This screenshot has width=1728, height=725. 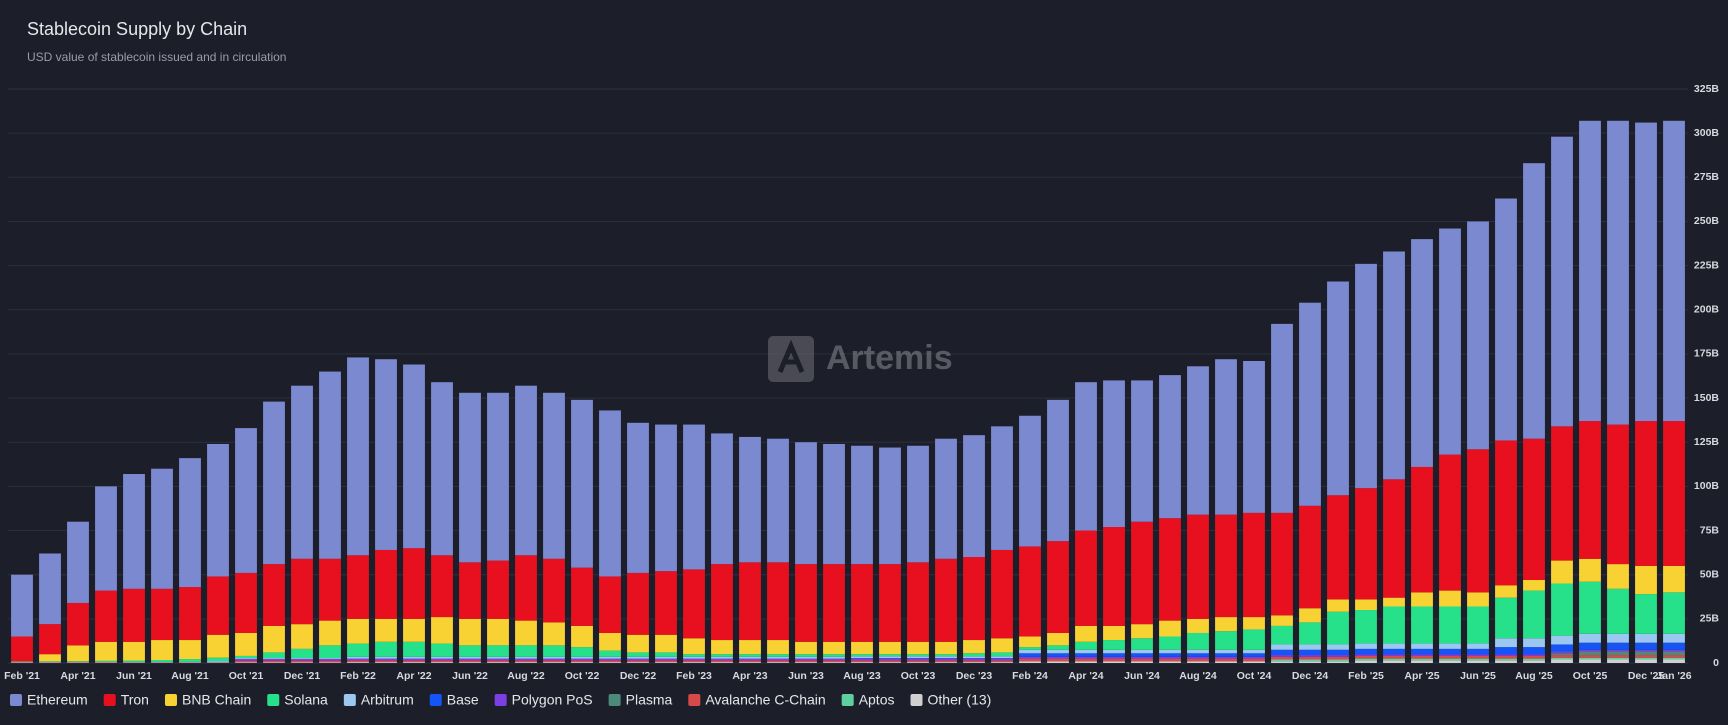 I want to click on y-tick-label: 300B, so click(x=1707, y=133).